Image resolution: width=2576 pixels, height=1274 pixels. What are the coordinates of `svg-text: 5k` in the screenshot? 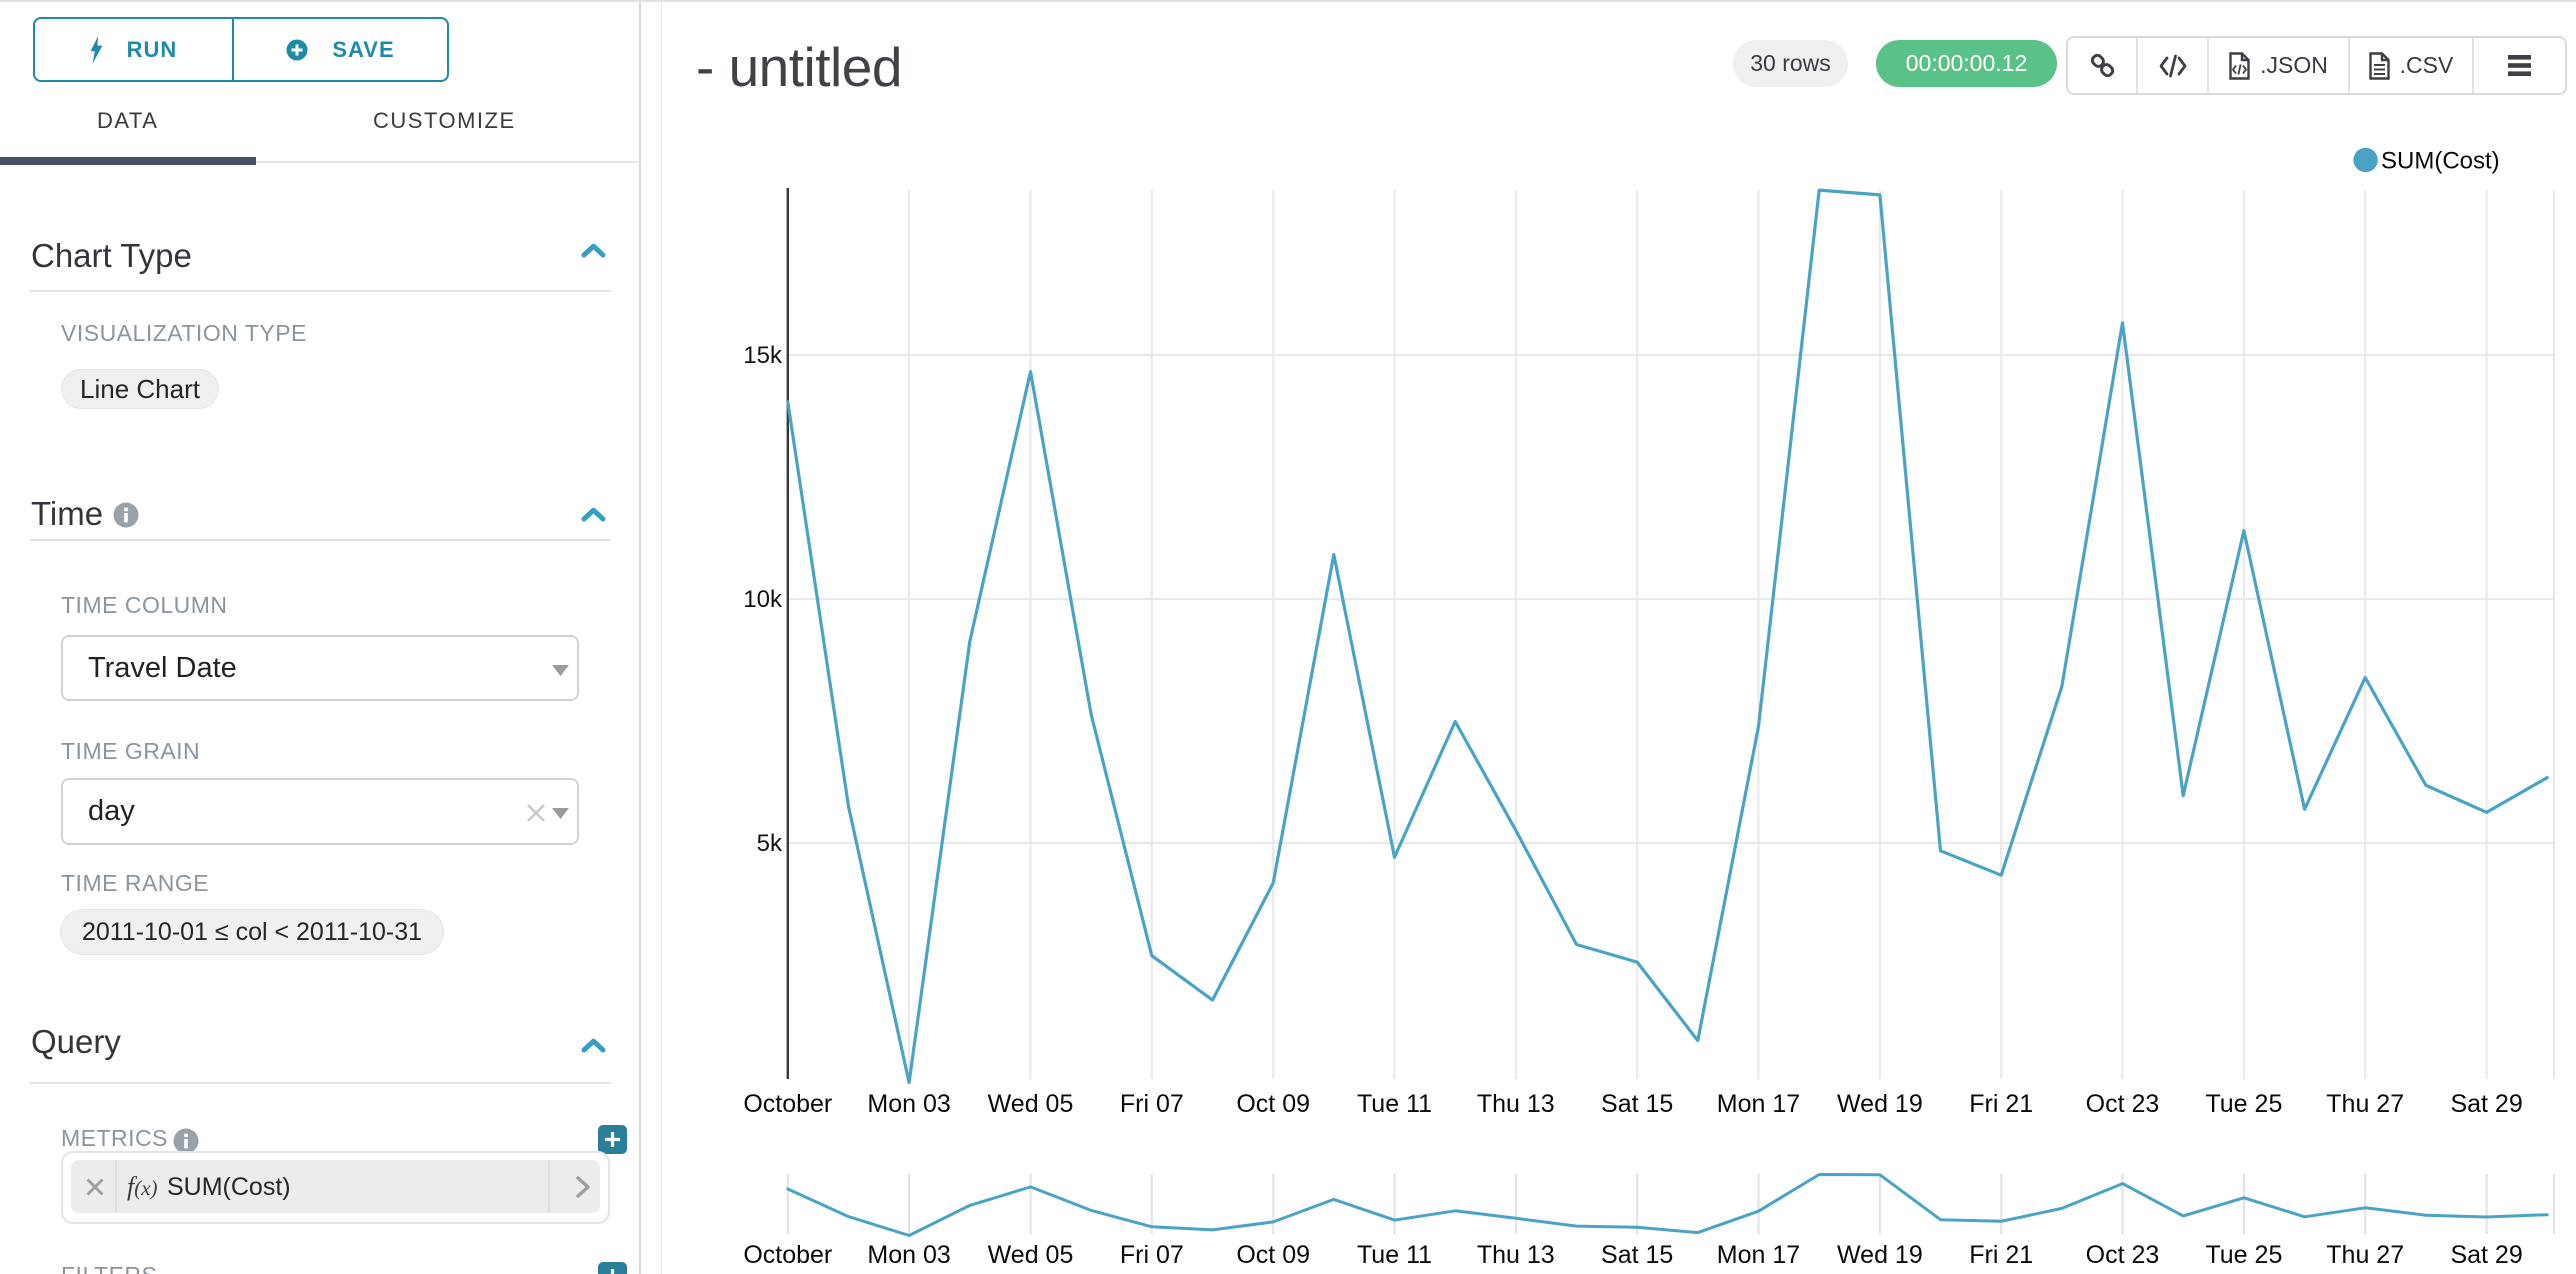 It's located at (770, 843).